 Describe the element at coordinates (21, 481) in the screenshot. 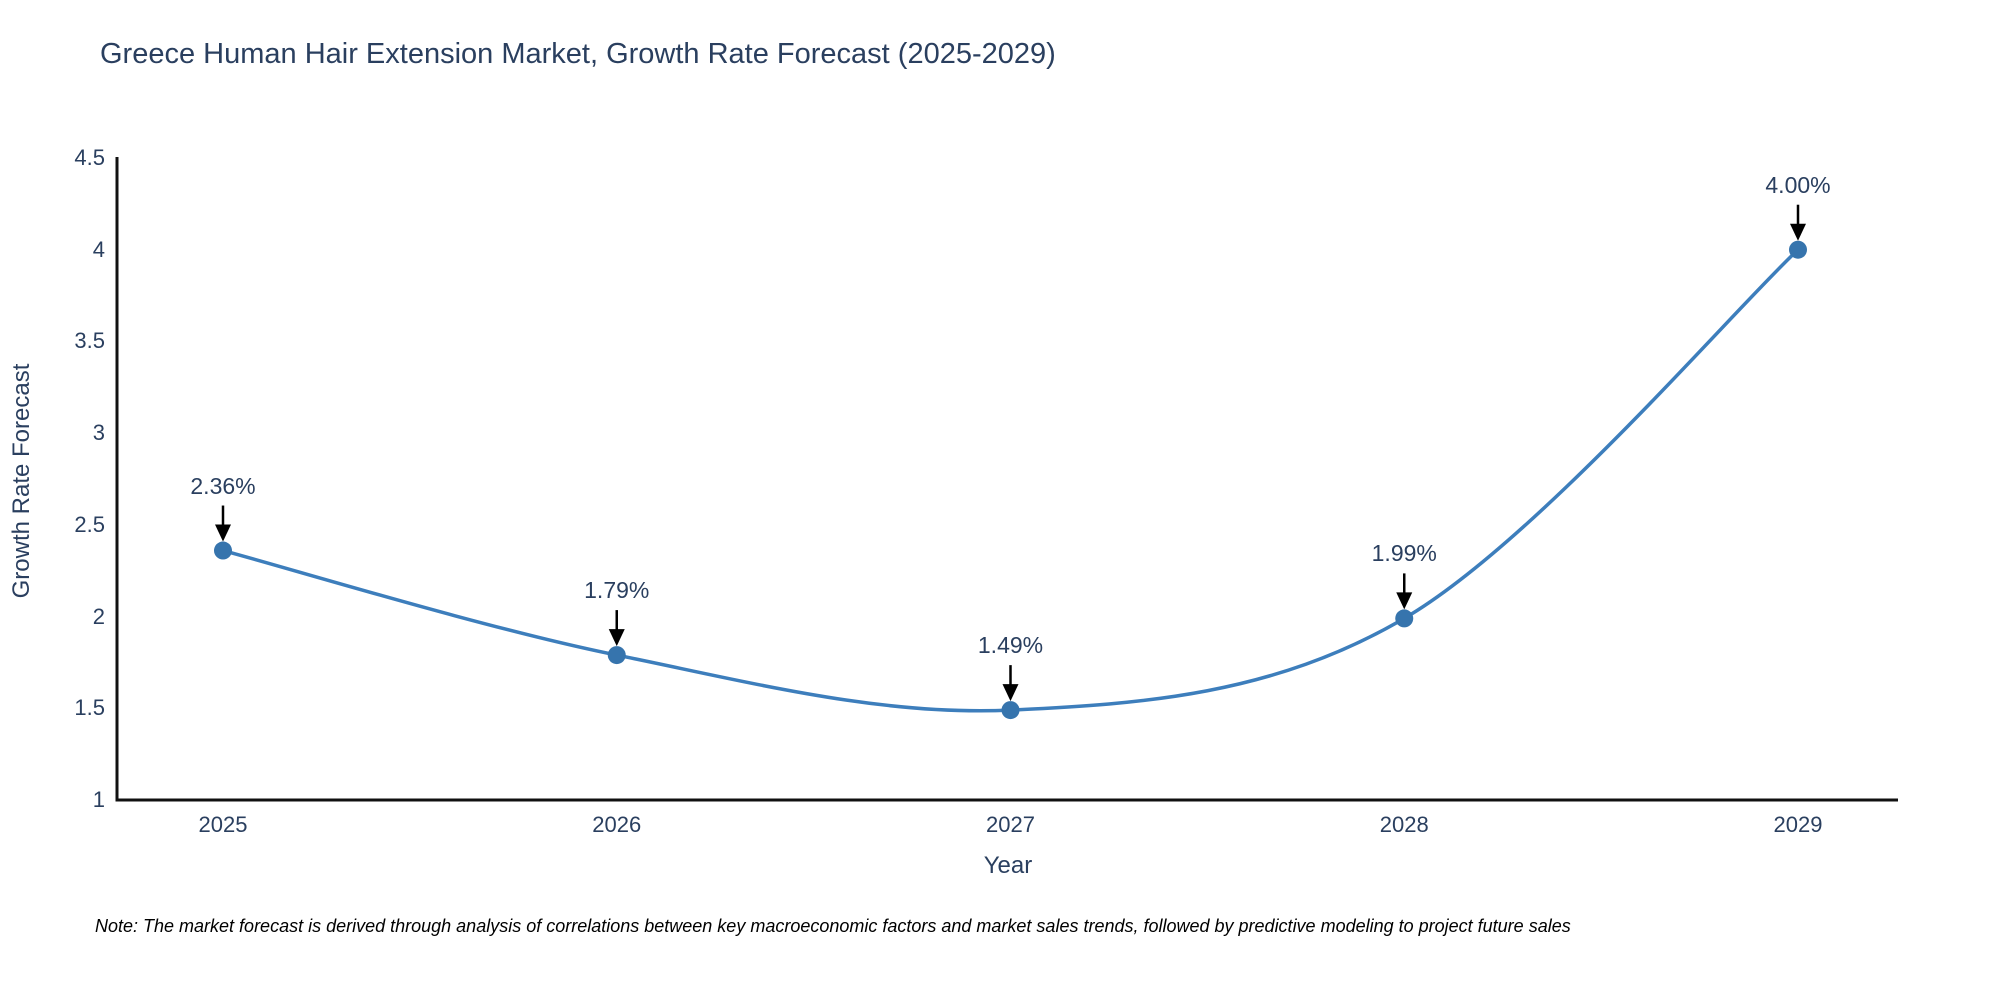

I see `y-axis-title: Growth Rate Forecast` at that location.